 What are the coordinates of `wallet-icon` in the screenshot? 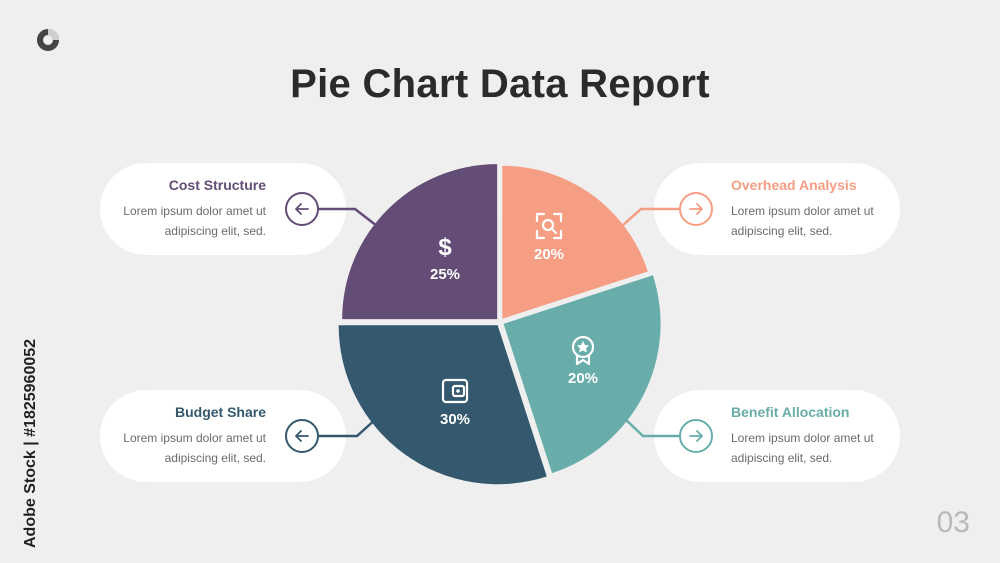 It's located at (455, 391).